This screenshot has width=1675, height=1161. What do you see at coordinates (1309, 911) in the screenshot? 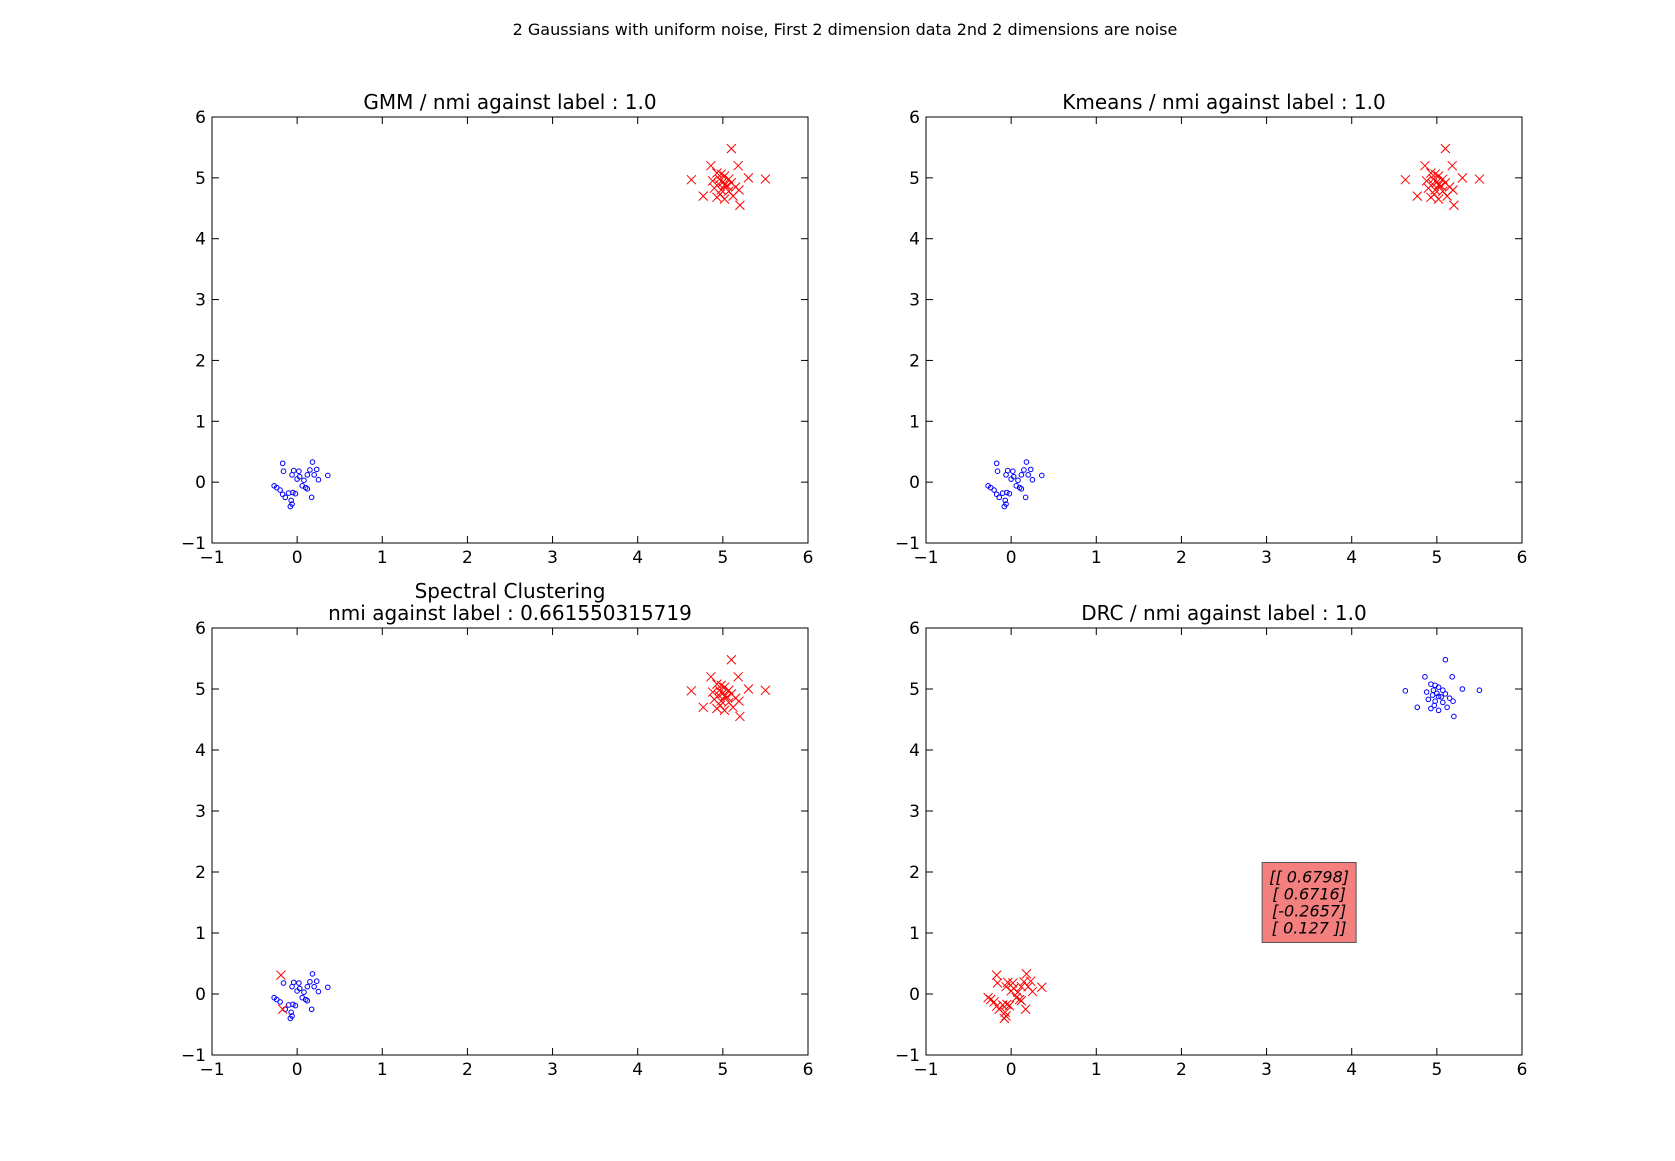
I see `annotation-line: [-0.2657]` at bounding box center [1309, 911].